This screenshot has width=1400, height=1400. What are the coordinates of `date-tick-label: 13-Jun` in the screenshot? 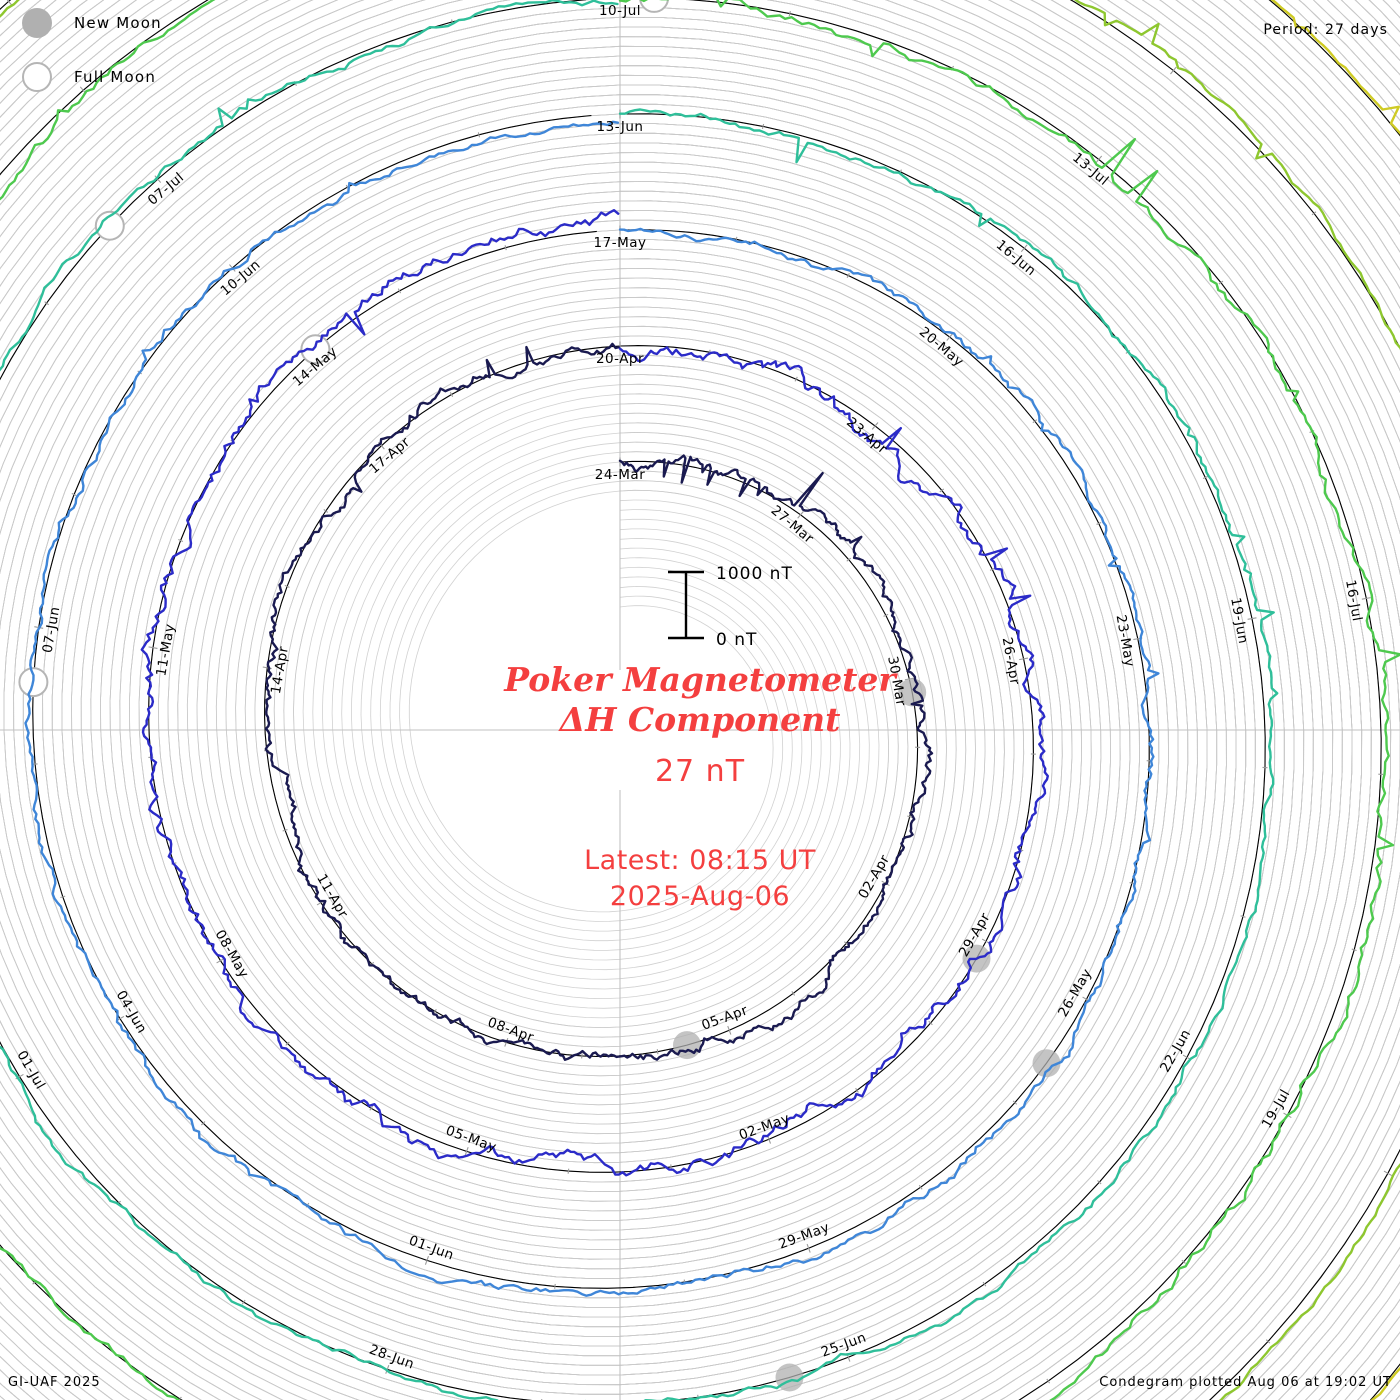 It's located at (620, 127).